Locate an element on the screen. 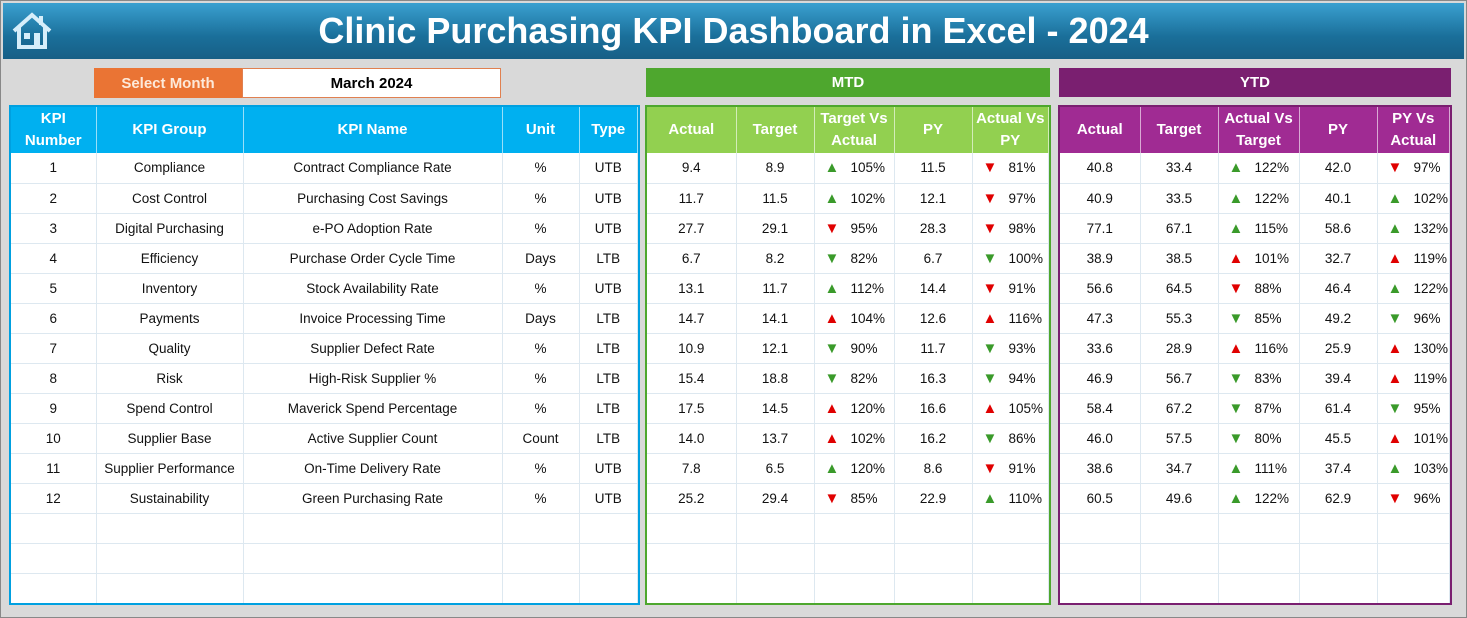 The height and width of the screenshot is (618, 1467). ytd-cell-1: 33.5 is located at coordinates (1179, 198).